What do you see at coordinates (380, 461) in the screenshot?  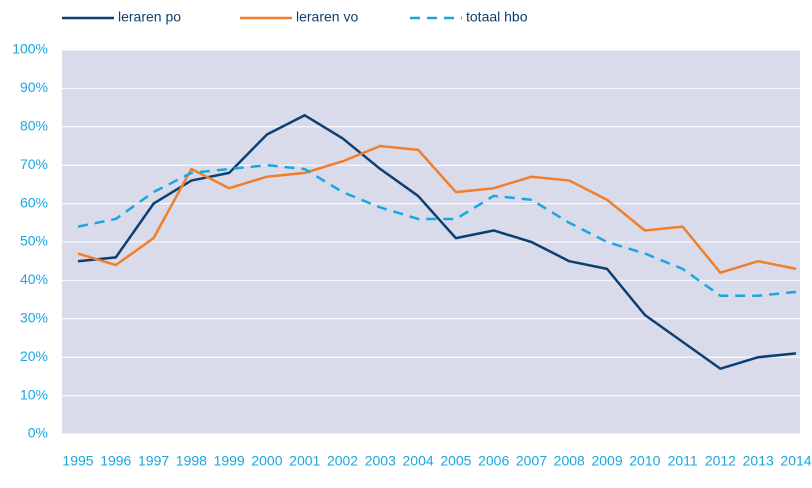 I see `x-tick-label: 2003` at bounding box center [380, 461].